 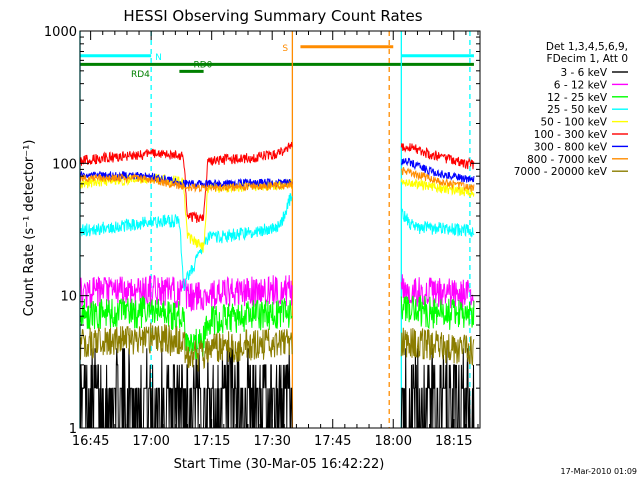 What do you see at coordinates (577, 98) in the screenshot?
I see `legend-label: 12 - 25 keV` at bounding box center [577, 98].